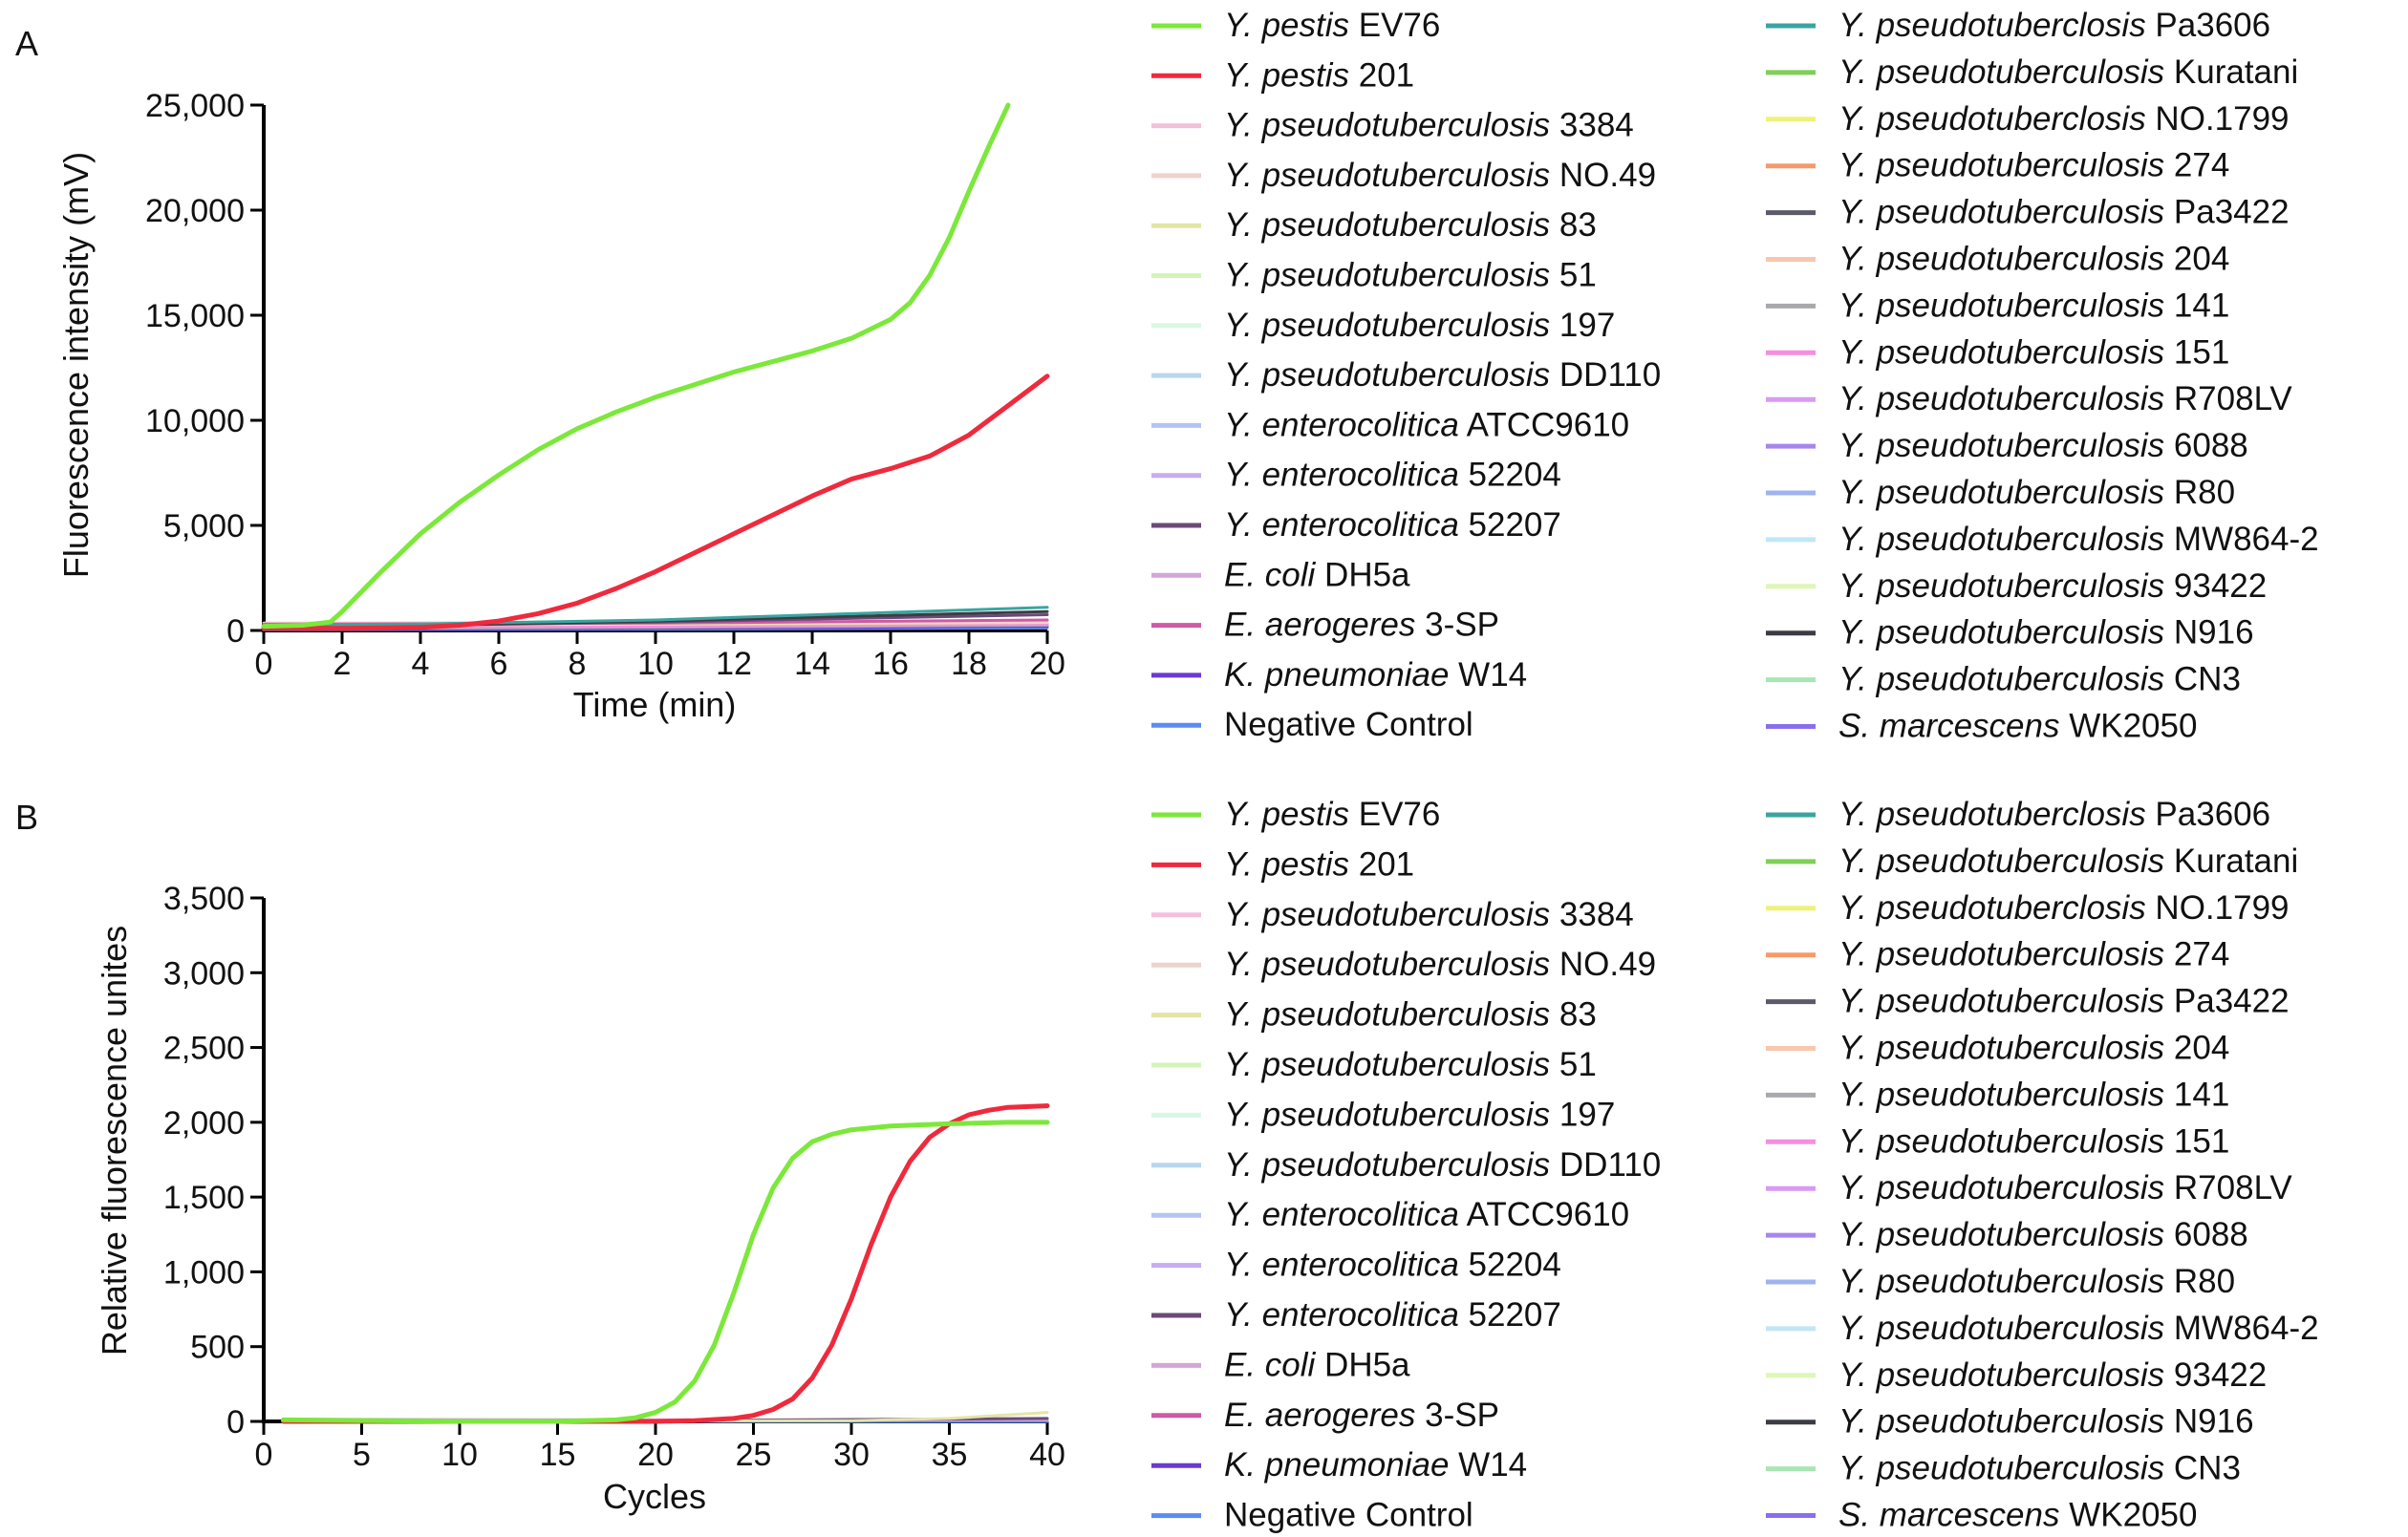  I want to click on panel-b-xlabel: Cycles, so click(654, 1496).